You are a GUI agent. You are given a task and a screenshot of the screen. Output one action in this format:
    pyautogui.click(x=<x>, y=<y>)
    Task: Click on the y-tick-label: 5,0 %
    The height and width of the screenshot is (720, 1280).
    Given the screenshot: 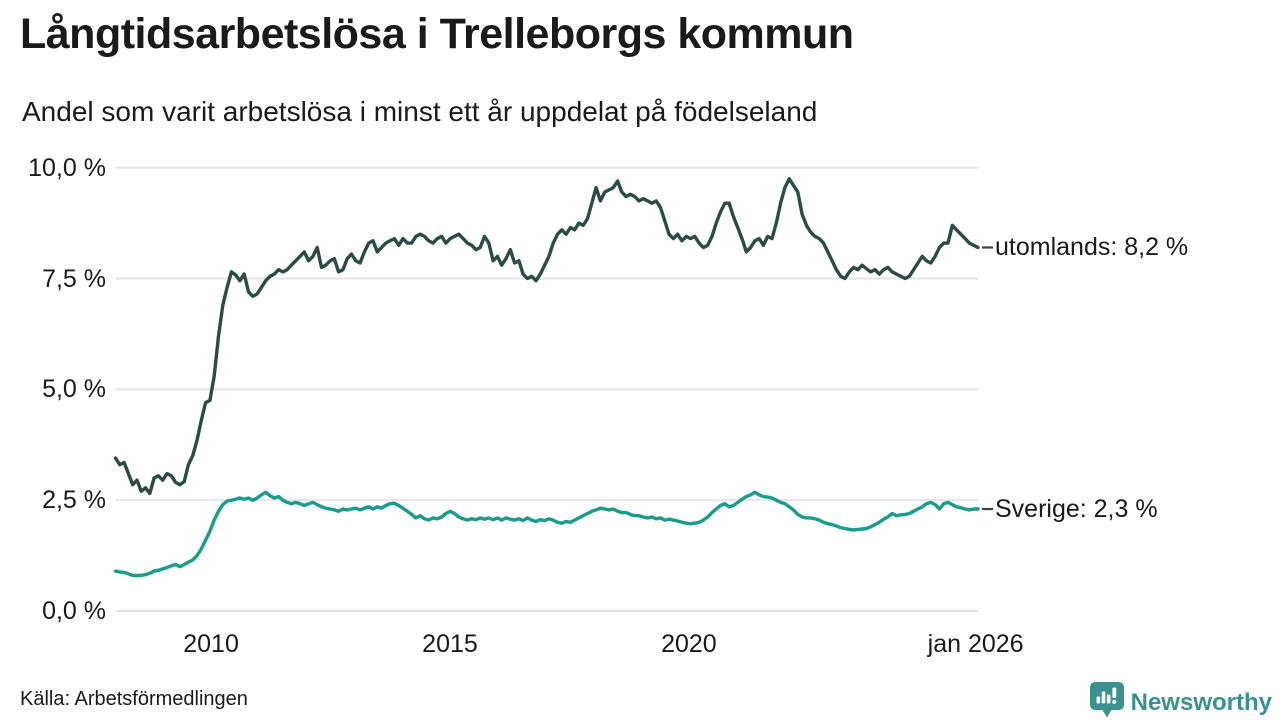 What is the action you would take?
    pyautogui.click(x=74, y=389)
    